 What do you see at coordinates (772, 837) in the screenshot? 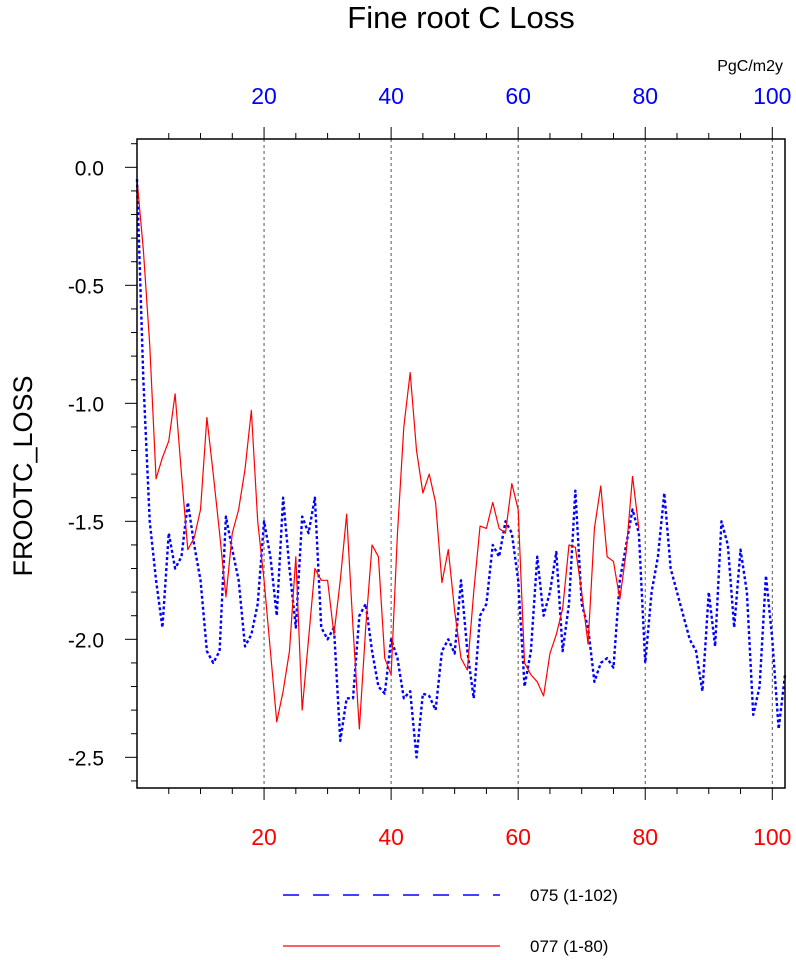
I see `bottom-x-tick-label-100: 100` at bounding box center [772, 837].